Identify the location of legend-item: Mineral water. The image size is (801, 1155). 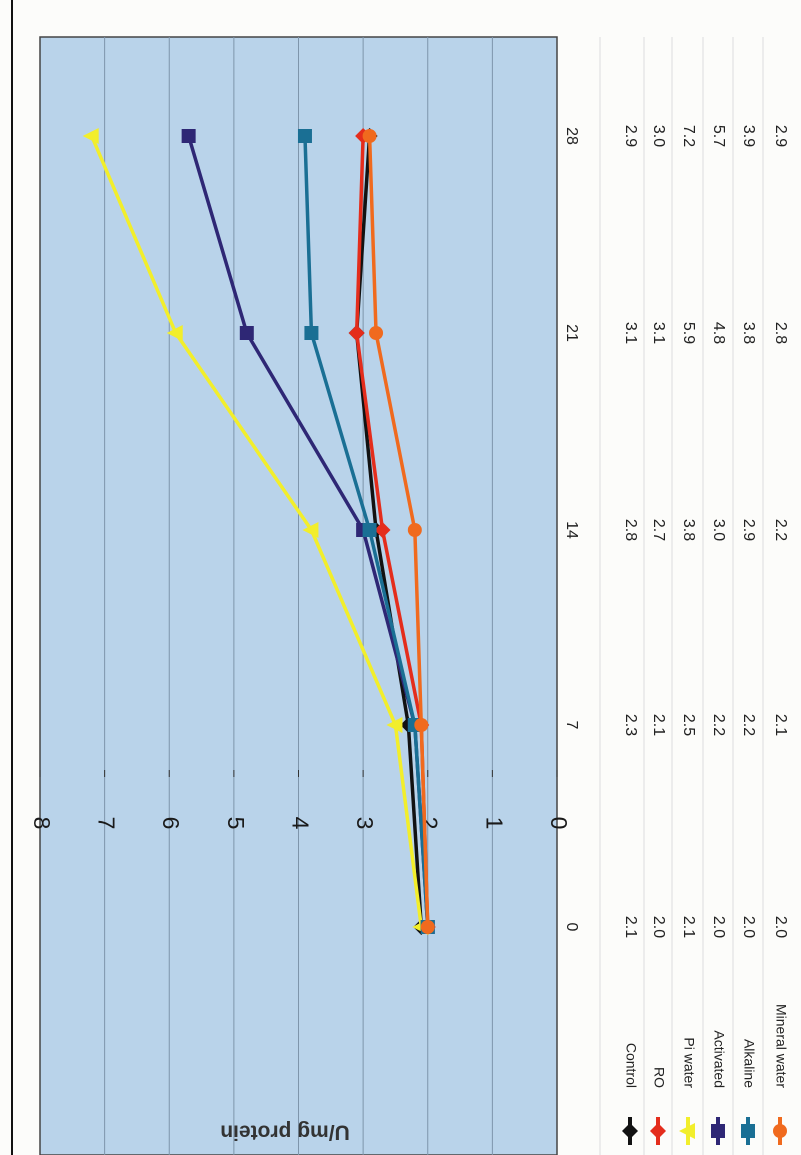
(781, 1074).